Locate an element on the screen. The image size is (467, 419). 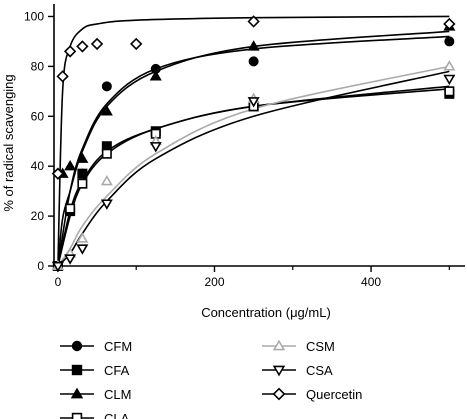
legend-marker-csm is located at coordinates (279, 345).